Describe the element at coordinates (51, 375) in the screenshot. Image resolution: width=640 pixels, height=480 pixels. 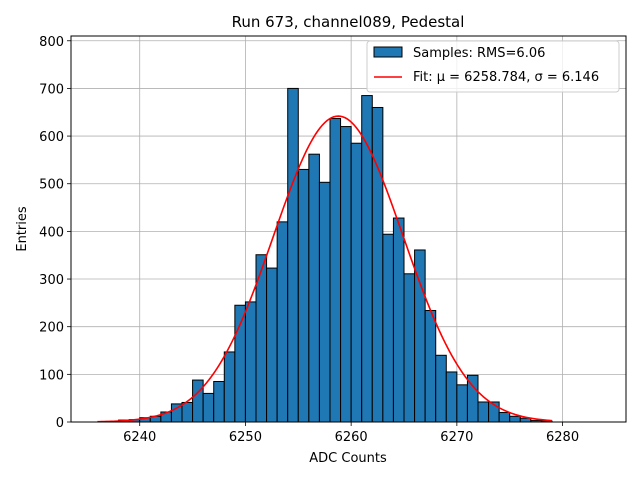
I see `y-tick-label: 100` at that location.